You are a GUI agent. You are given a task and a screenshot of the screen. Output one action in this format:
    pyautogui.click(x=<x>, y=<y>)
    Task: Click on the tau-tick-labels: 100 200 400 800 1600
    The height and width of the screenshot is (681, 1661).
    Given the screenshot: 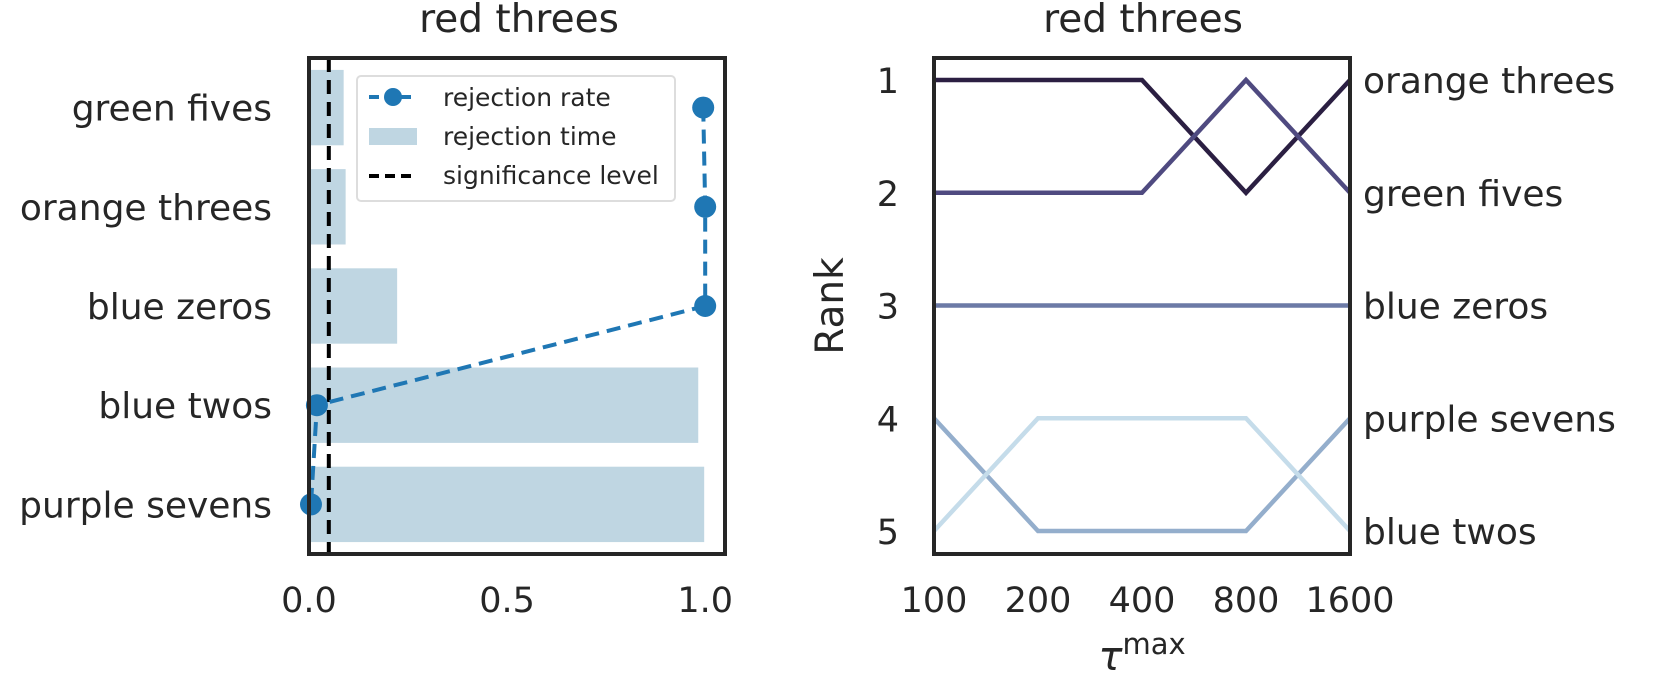 What is the action you would take?
    pyautogui.click(x=1148, y=601)
    